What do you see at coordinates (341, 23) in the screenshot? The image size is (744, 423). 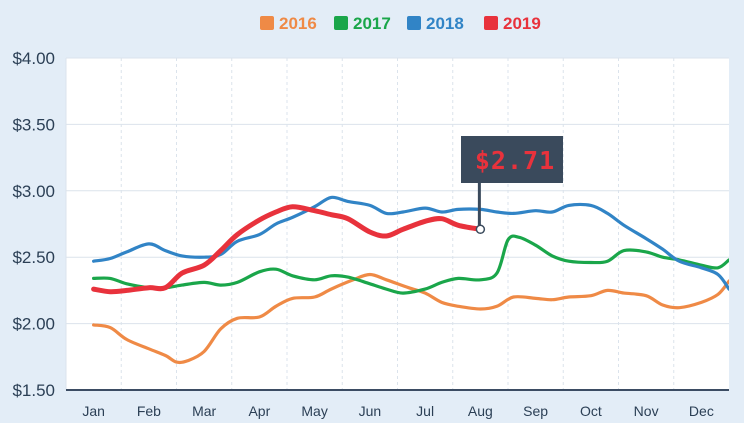 I see `legend-swatch-2017` at bounding box center [341, 23].